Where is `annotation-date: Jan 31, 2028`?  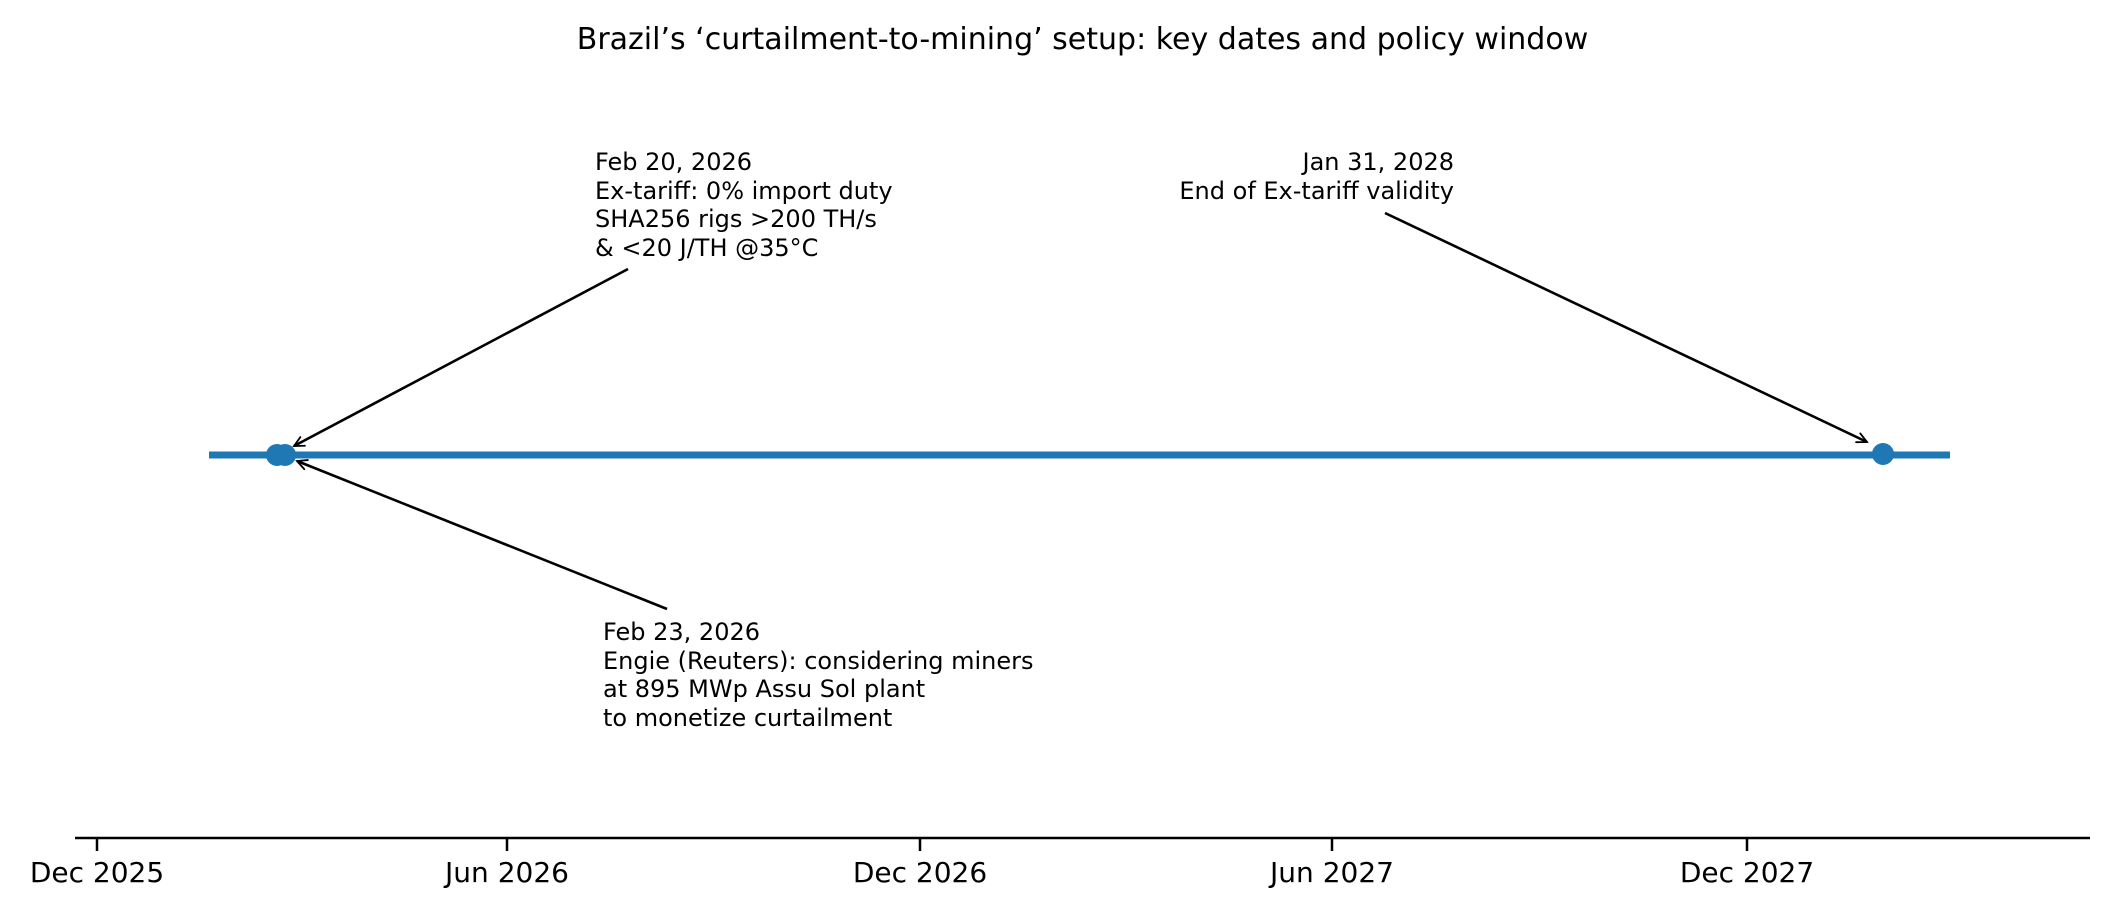 annotation-date: Jan 31, 2028 is located at coordinates (1378, 162).